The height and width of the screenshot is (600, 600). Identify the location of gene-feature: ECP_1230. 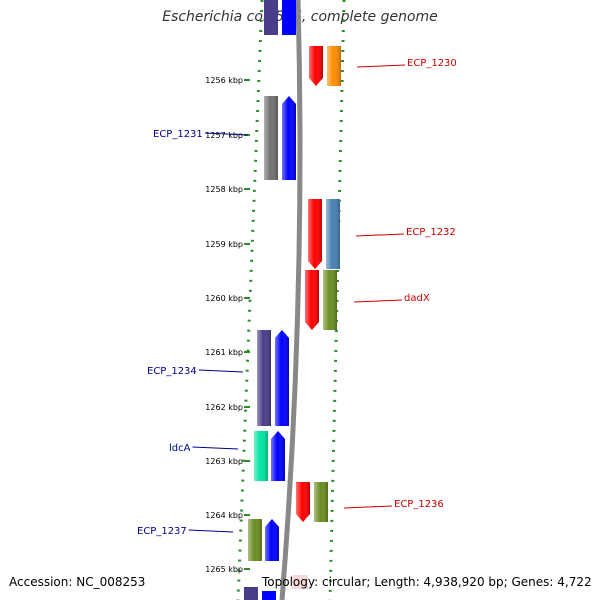
(383, 66).